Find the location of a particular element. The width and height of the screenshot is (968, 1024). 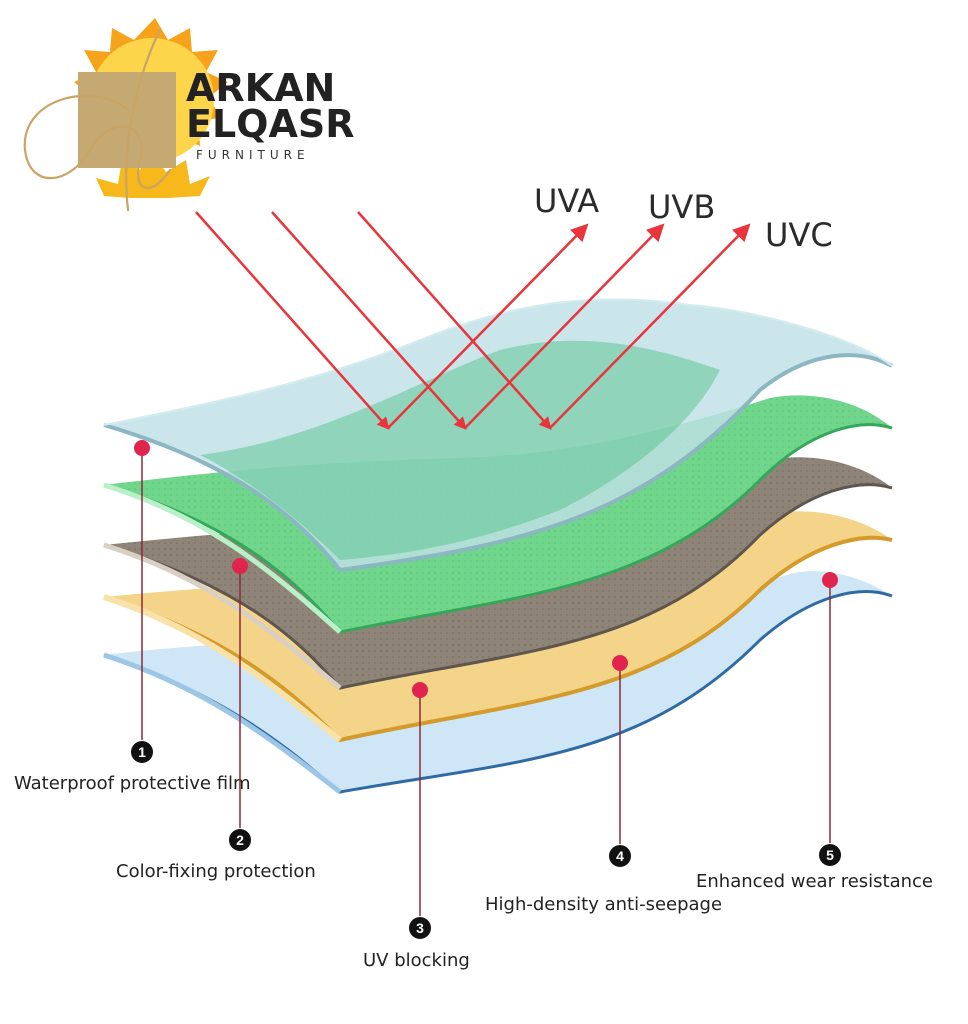

number-badge-1-text: 1 is located at coordinates (142, 752).